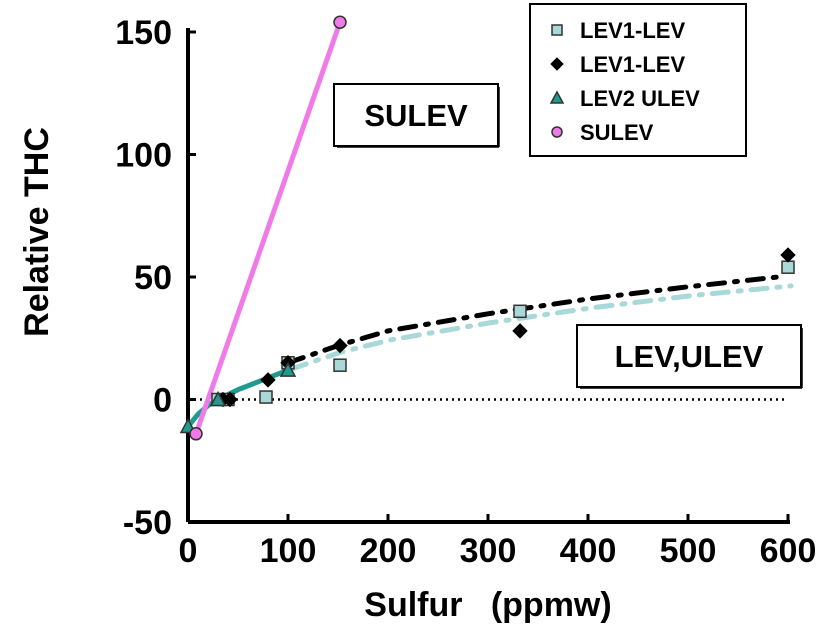  What do you see at coordinates (143, 33) in the screenshot?
I see `y-tick-label: 150` at bounding box center [143, 33].